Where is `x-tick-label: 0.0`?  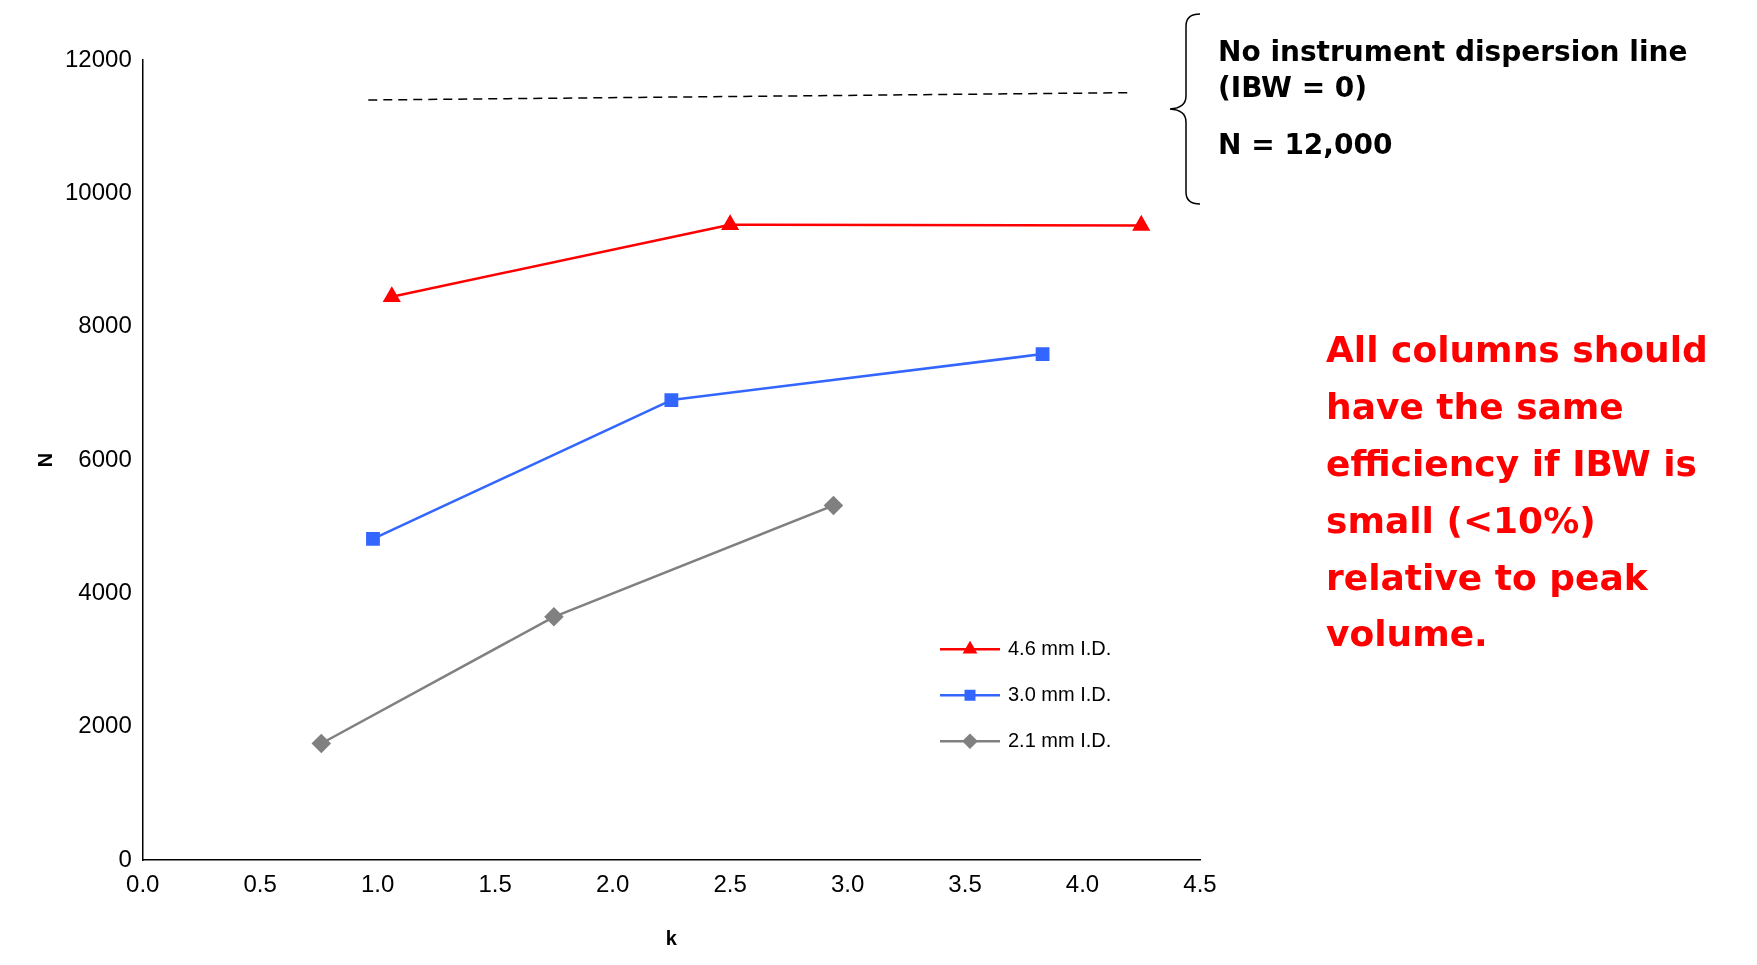 x-tick-label: 0.0 is located at coordinates (143, 884).